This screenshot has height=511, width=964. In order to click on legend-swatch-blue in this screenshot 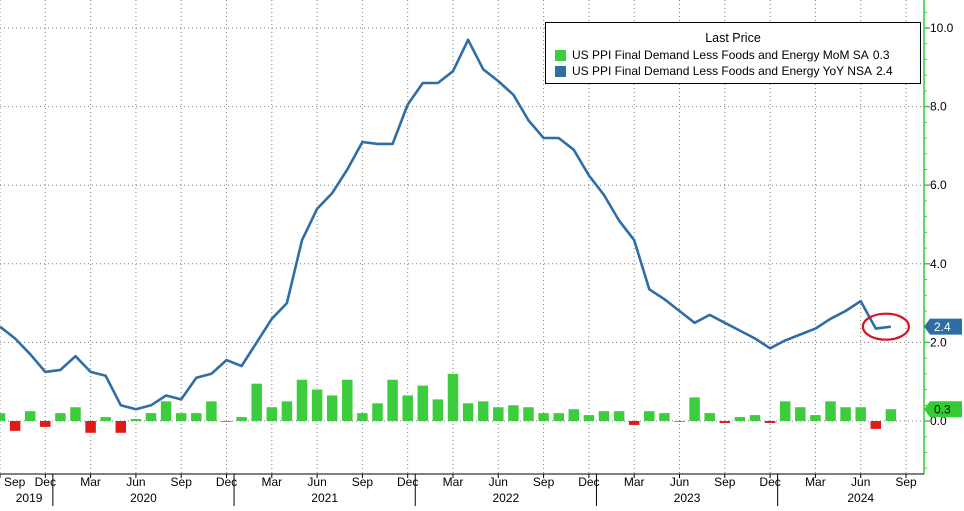, I will do `click(560, 71)`.